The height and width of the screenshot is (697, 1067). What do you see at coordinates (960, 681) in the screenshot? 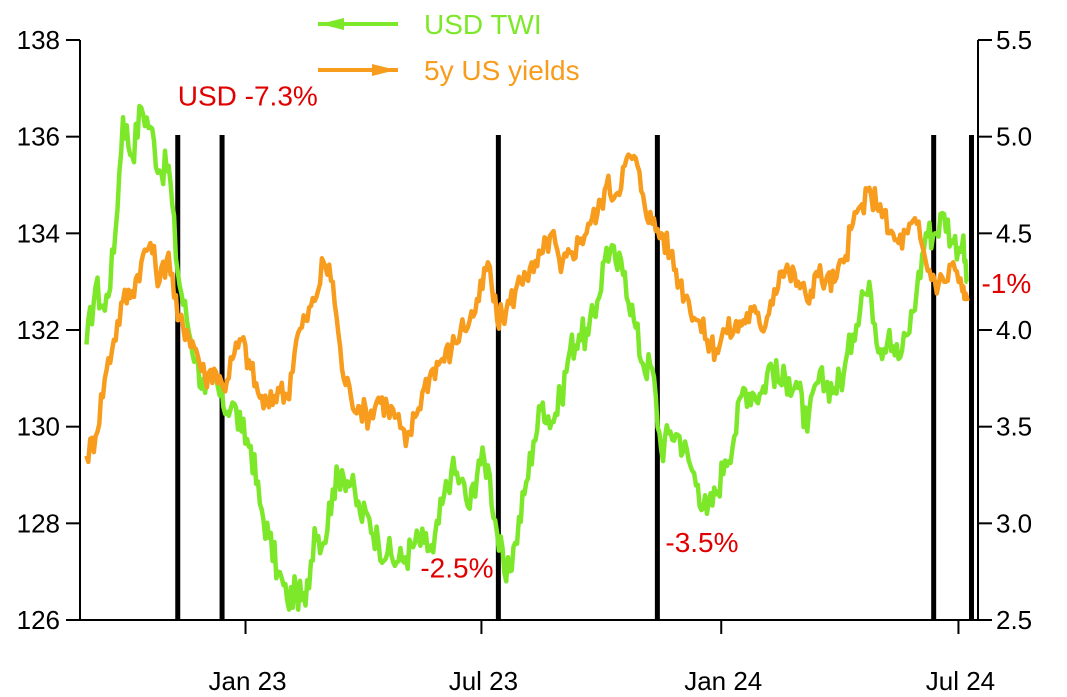
I see `x-tick-label: Jul 24` at bounding box center [960, 681].